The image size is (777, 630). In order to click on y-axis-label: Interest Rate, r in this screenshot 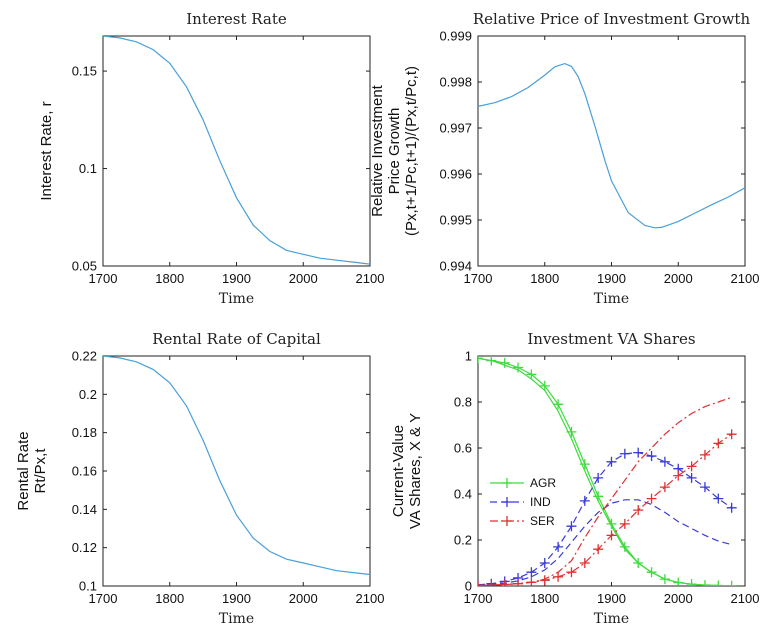, I will do `click(46, 150)`.